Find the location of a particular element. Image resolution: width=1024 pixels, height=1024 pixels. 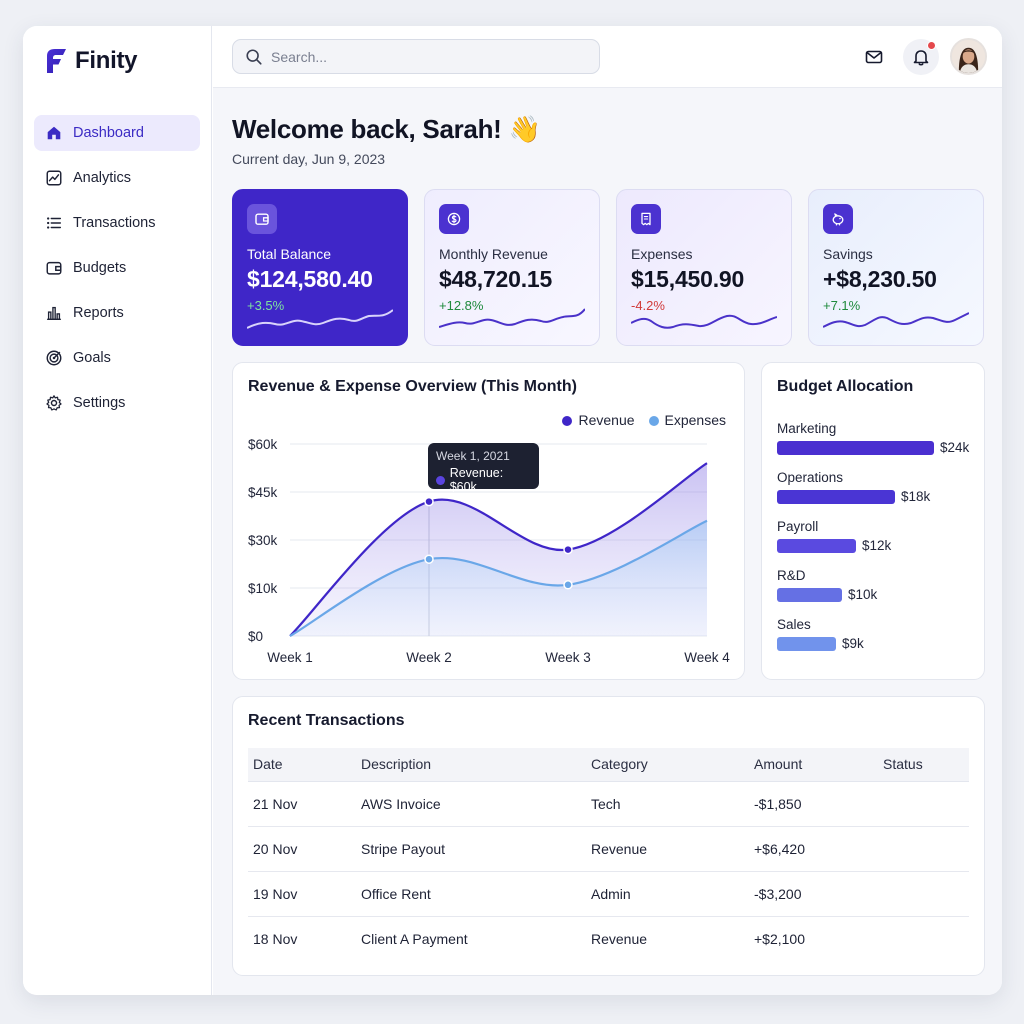

kpi-value: +$8,230.50 is located at coordinates (880, 279).